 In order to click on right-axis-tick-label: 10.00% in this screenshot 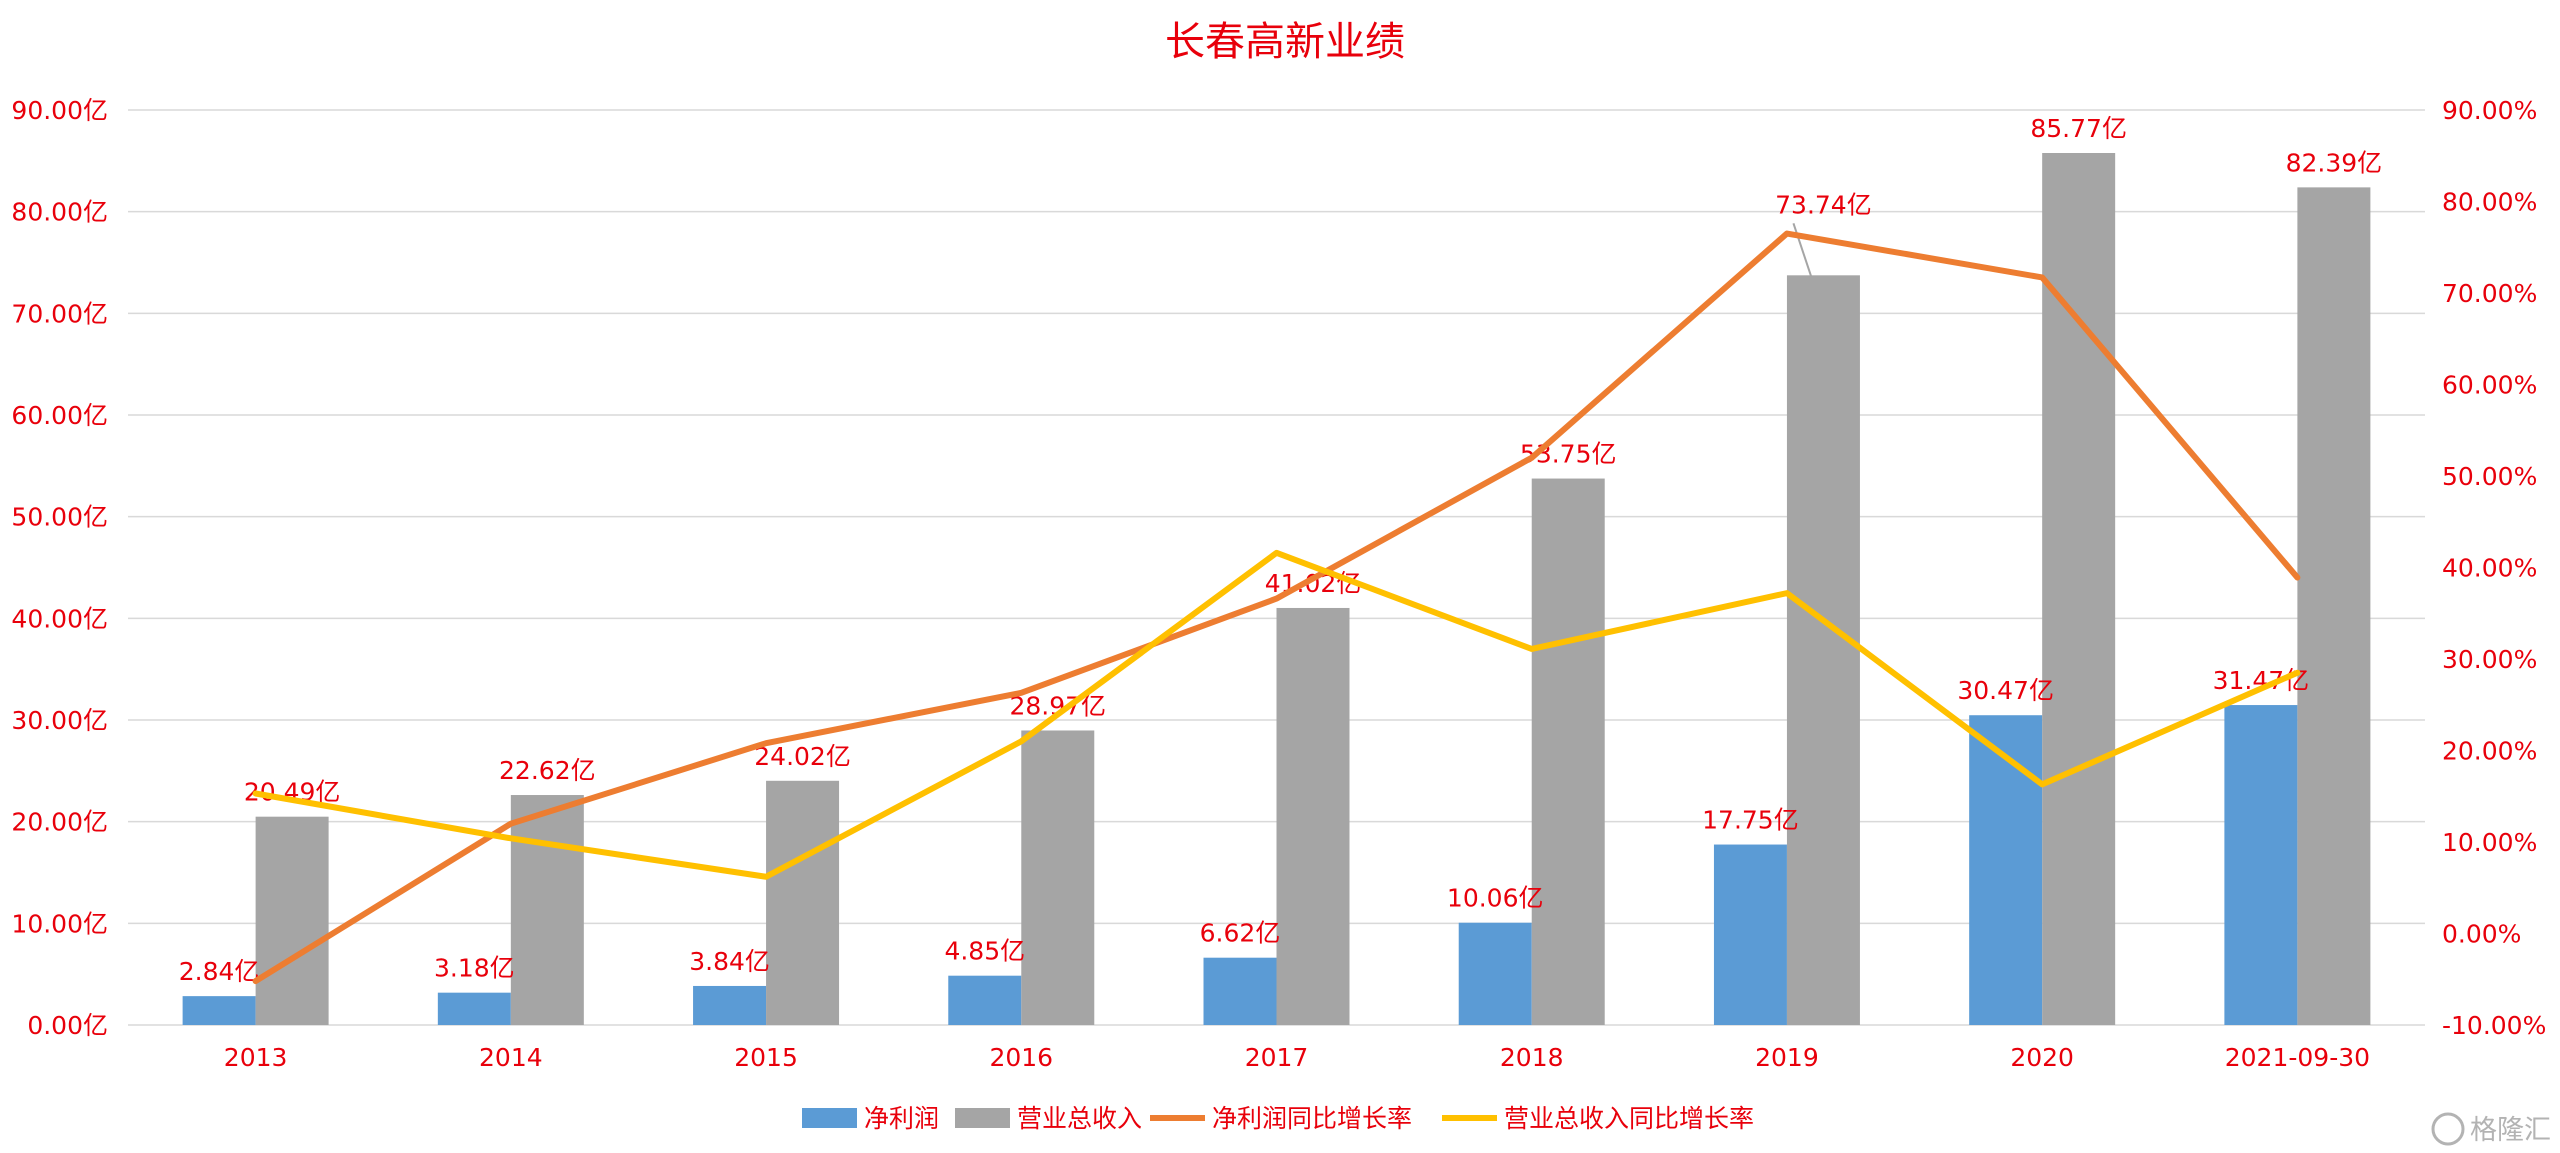, I will do `click(2489, 842)`.